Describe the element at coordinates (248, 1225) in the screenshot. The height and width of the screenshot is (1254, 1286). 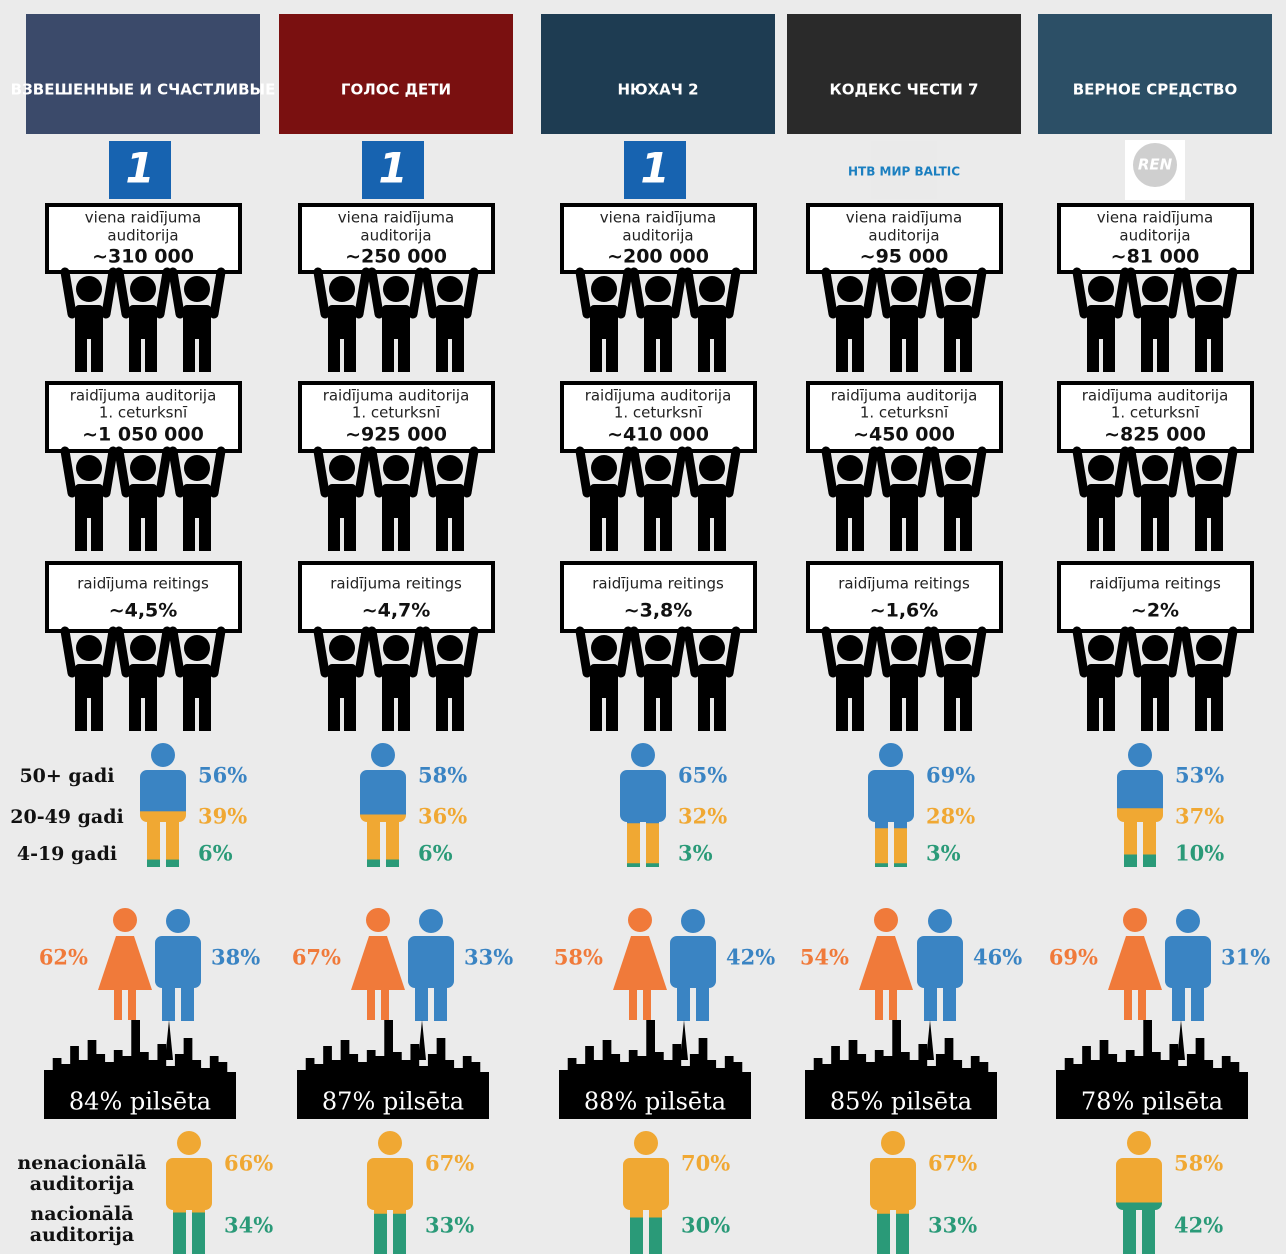
I see `nationality-percent: 34%` at that location.